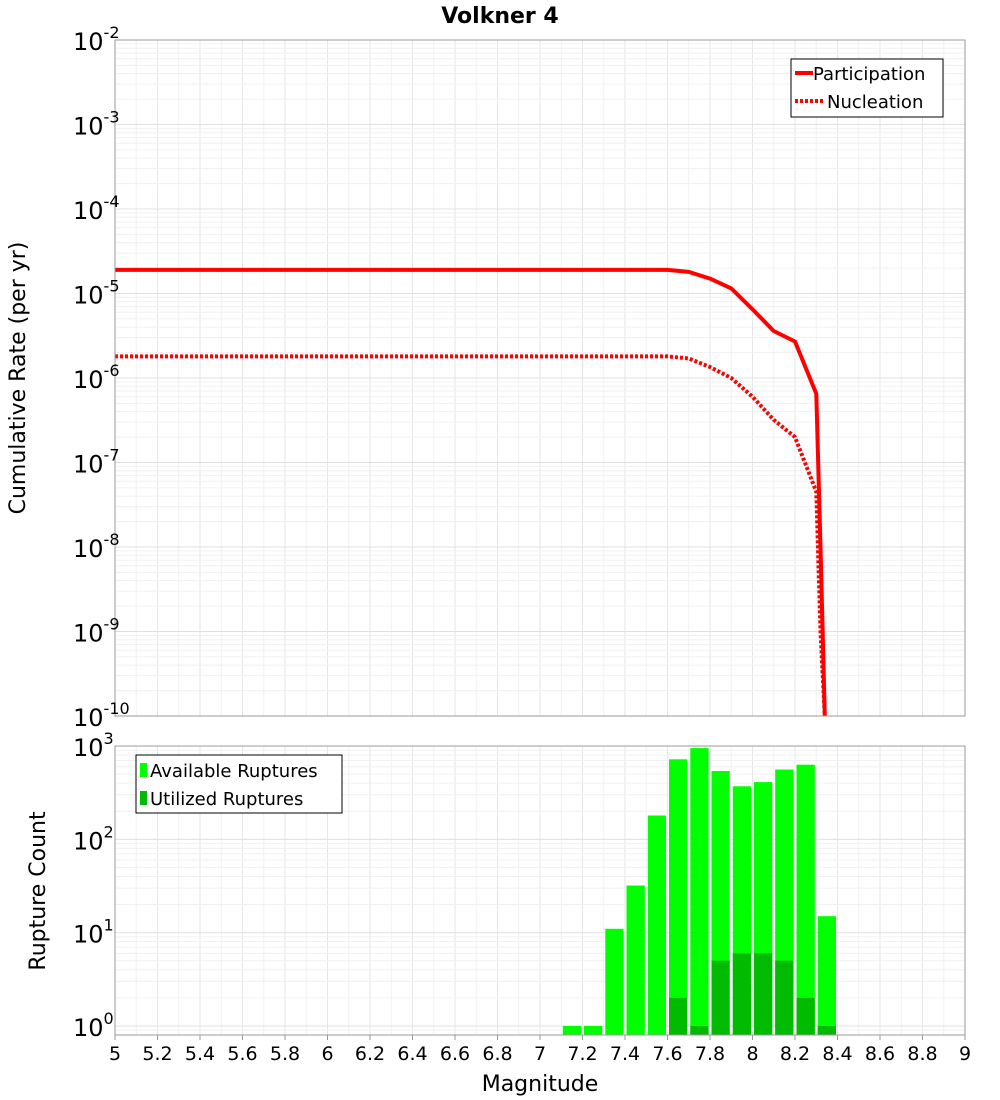 The height and width of the screenshot is (1100, 1000). Describe the element at coordinates (93, 885) in the screenshot. I see `count-y-ticks: 10³ 10² 10¹ 10⁰` at that location.